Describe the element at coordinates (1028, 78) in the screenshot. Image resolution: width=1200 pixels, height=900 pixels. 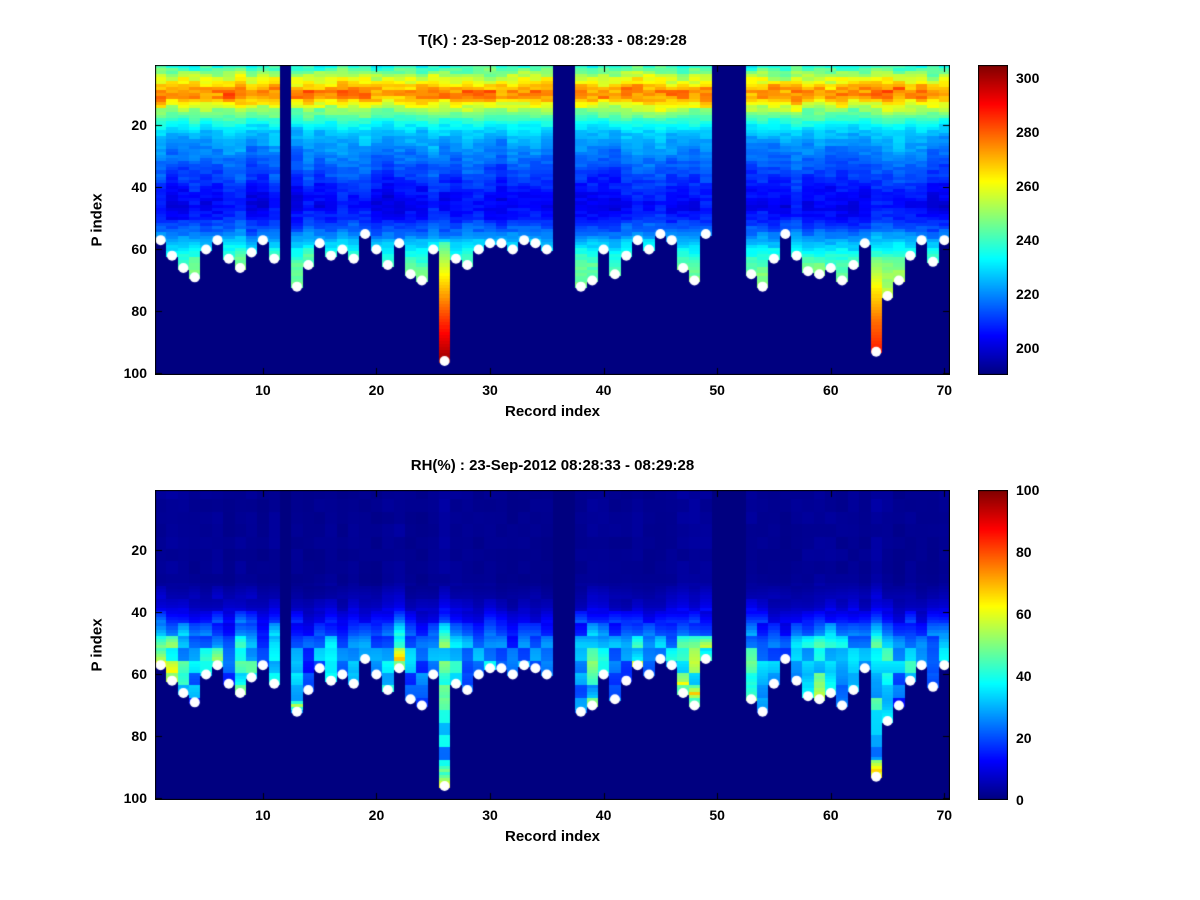
I see `colorbar-tick-label: 300` at that location.